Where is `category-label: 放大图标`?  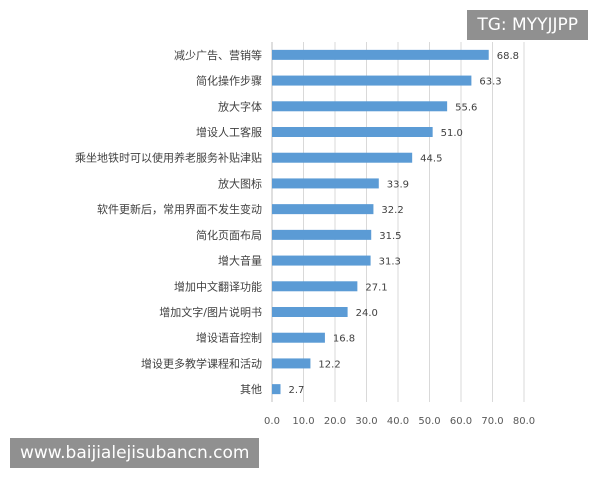 category-label: 放大图标 is located at coordinates (240, 183).